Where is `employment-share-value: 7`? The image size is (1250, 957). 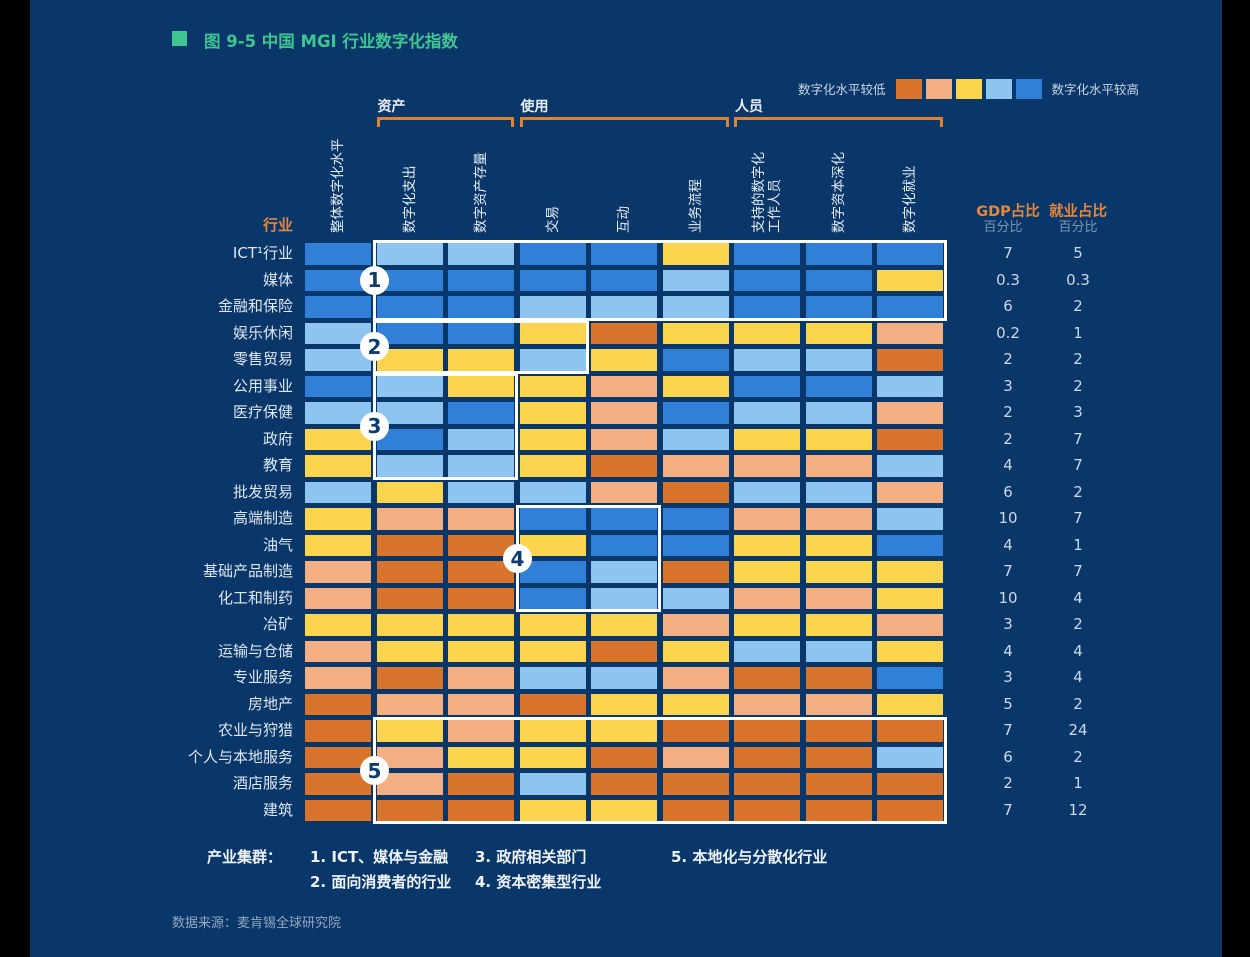
employment-share-value: 7 is located at coordinates (1078, 518).